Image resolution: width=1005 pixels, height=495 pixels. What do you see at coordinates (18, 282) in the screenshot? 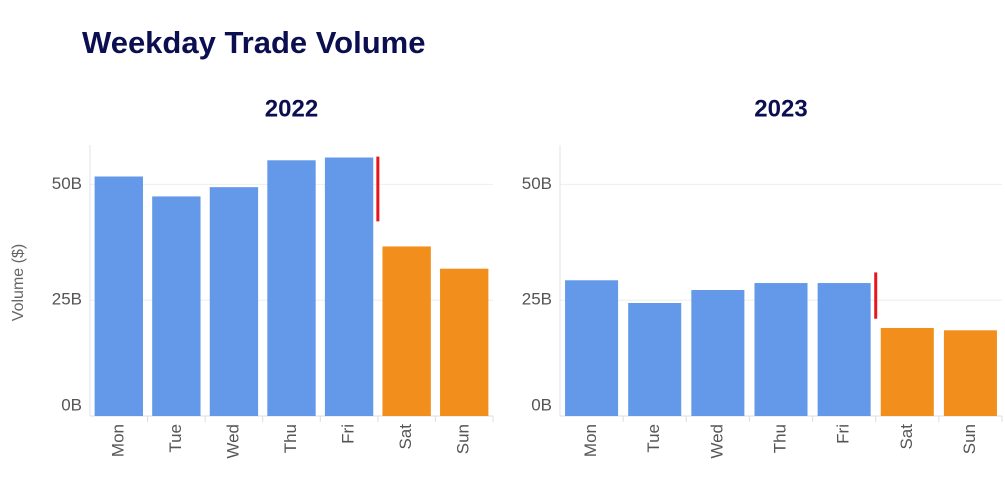
I see `y-axis-label: Volume ($)` at bounding box center [18, 282].